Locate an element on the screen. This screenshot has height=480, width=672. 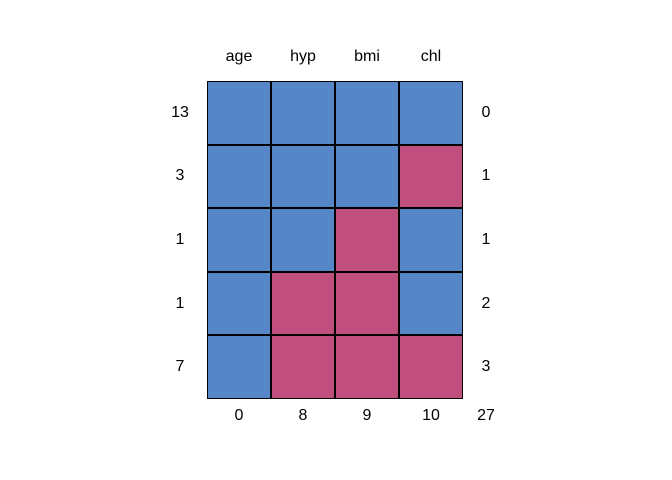
pattern-cell-bmi-row2 is located at coordinates (367, 176).